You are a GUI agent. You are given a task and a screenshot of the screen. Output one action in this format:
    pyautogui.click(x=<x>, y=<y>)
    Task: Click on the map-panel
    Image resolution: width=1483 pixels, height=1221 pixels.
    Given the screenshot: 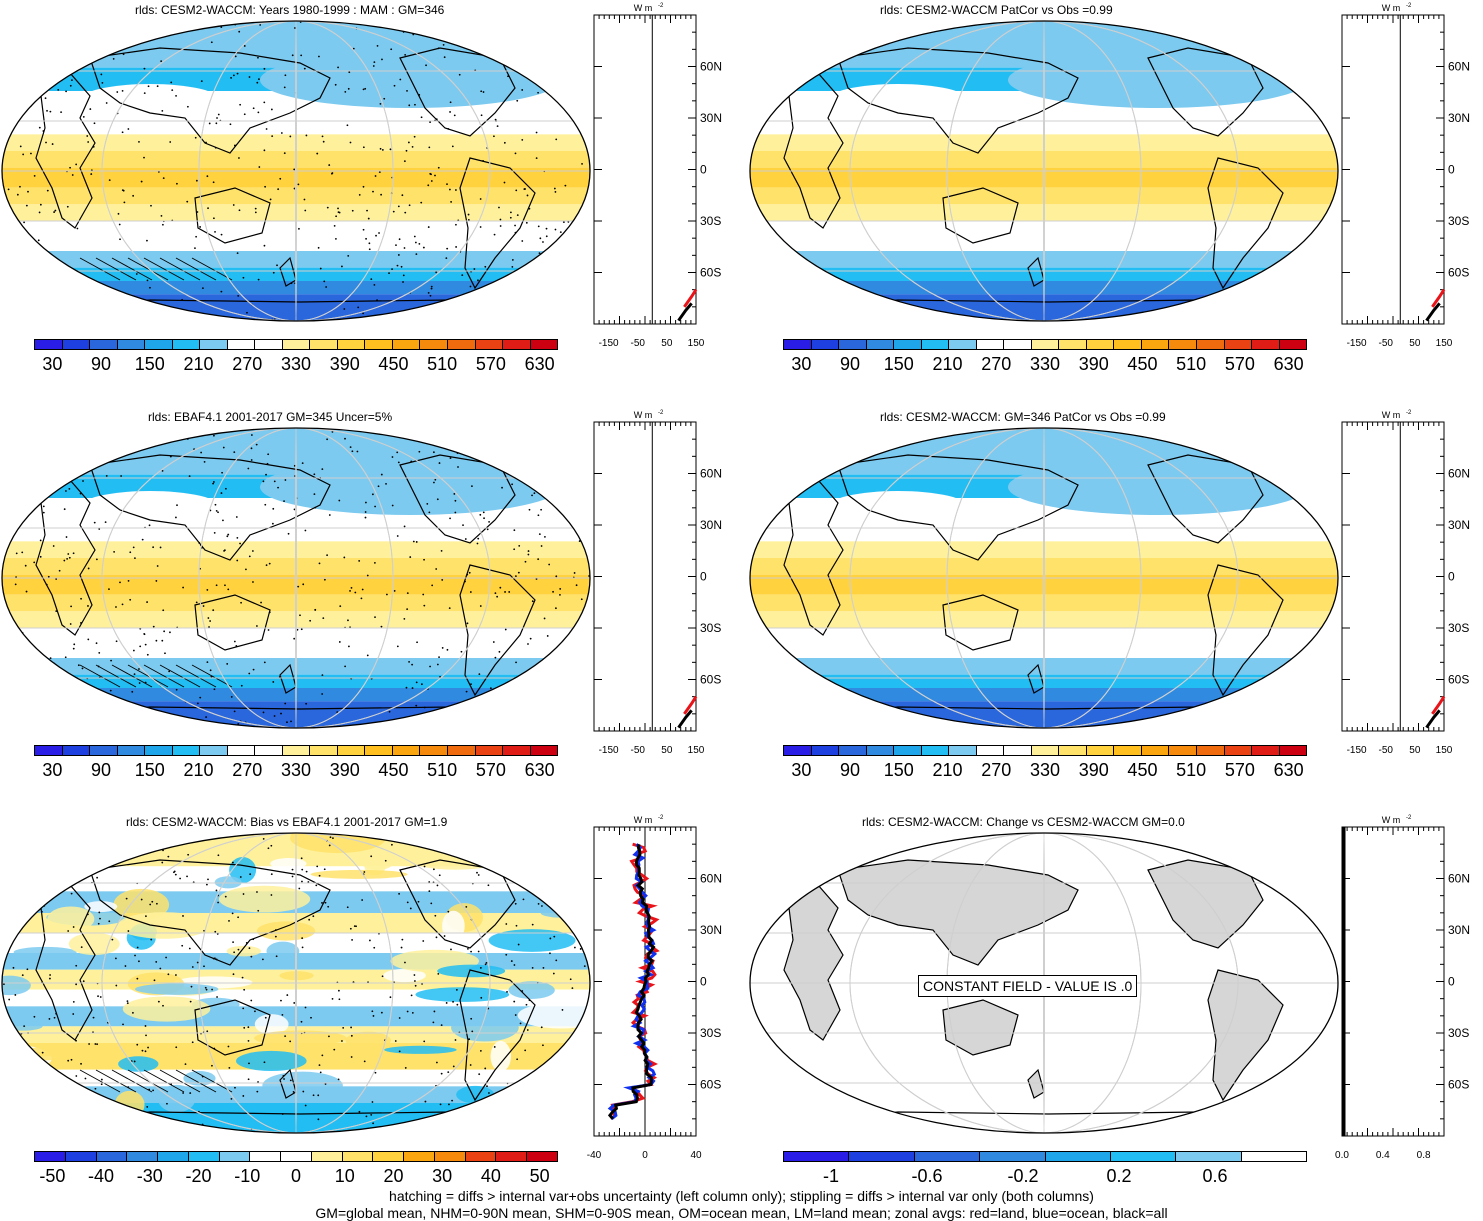 What is the action you would take?
    pyautogui.click(x=1044, y=171)
    